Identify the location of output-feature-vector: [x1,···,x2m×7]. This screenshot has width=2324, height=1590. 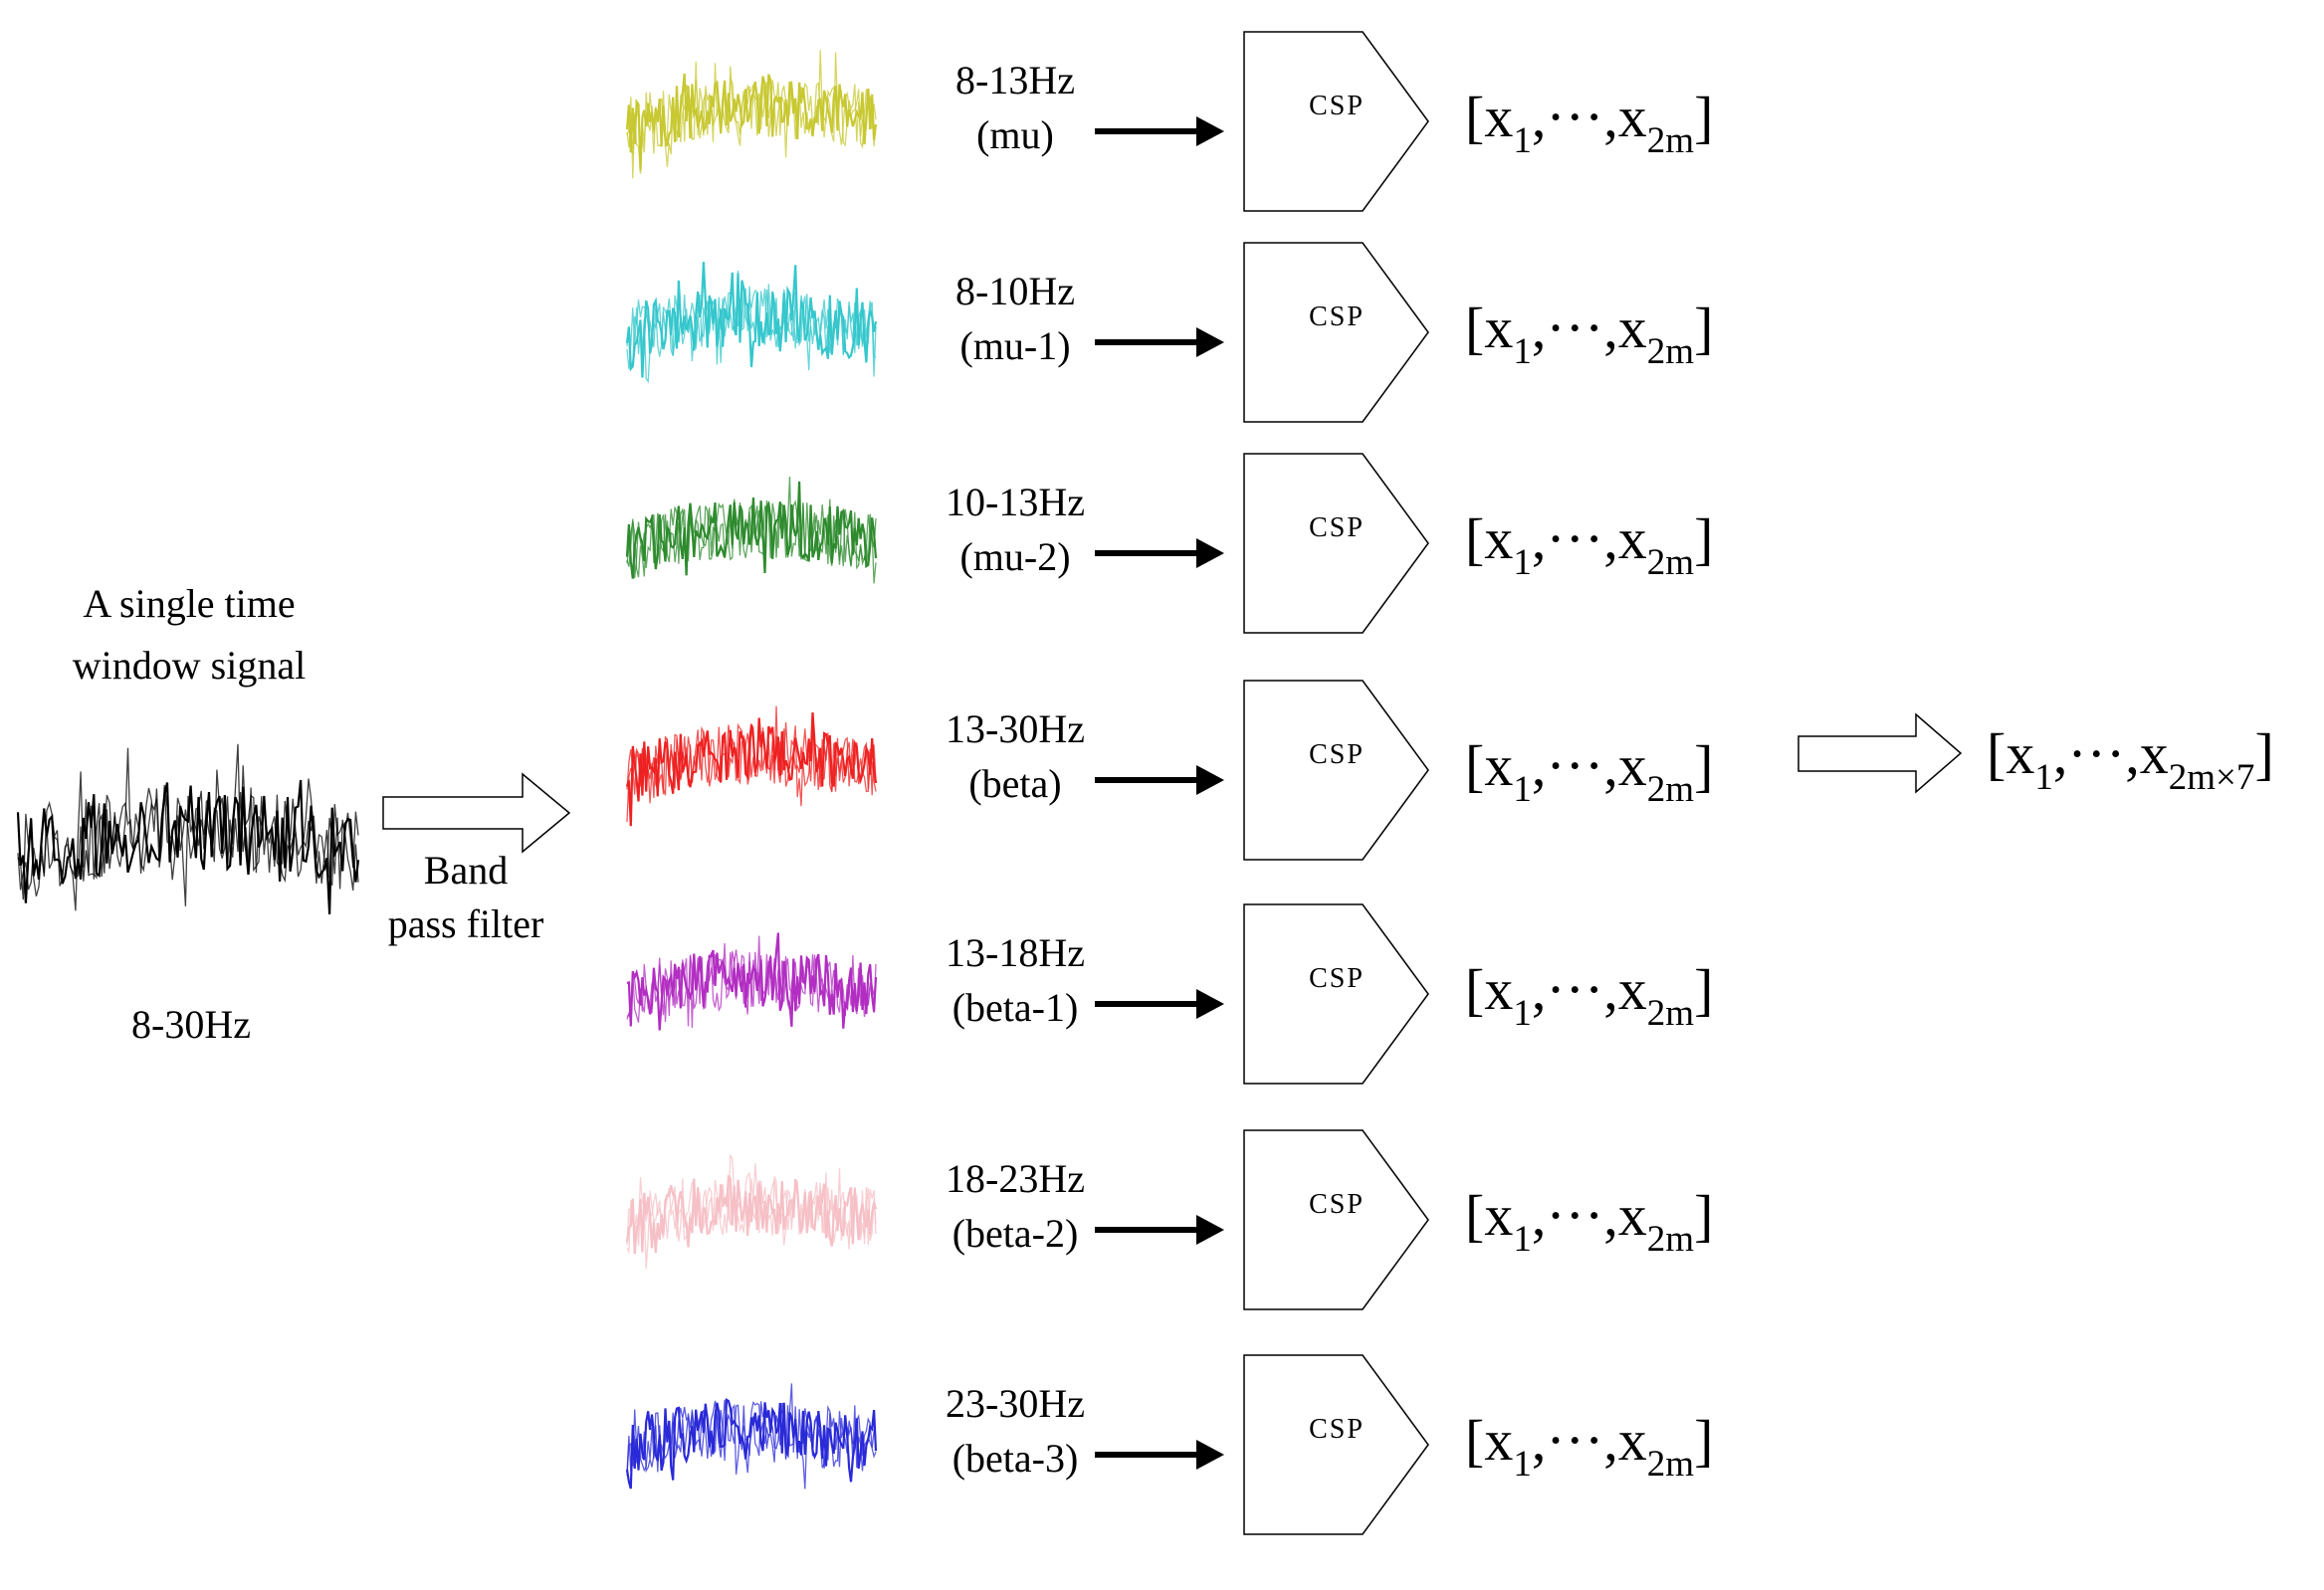
(2130, 759).